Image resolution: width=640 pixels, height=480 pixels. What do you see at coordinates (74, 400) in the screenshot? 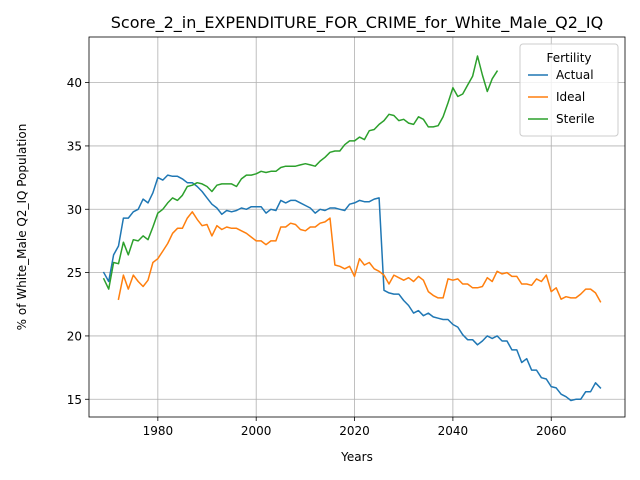
I see `y-tick-label: 15` at bounding box center [74, 400].